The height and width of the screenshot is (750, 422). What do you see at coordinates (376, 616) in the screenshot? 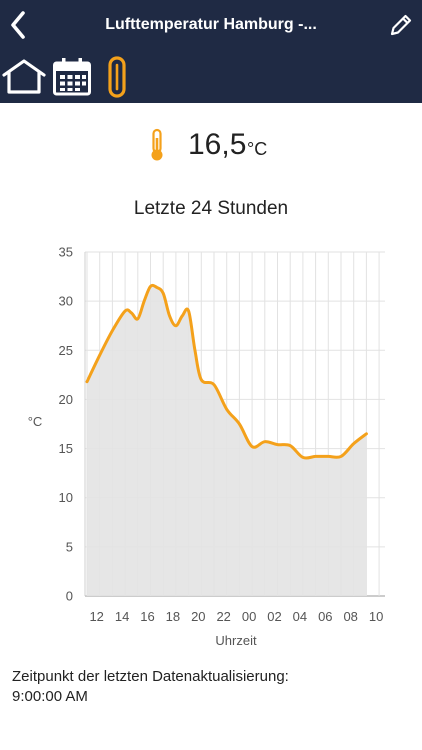
I see `x-tick-label: 10` at bounding box center [376, 616].